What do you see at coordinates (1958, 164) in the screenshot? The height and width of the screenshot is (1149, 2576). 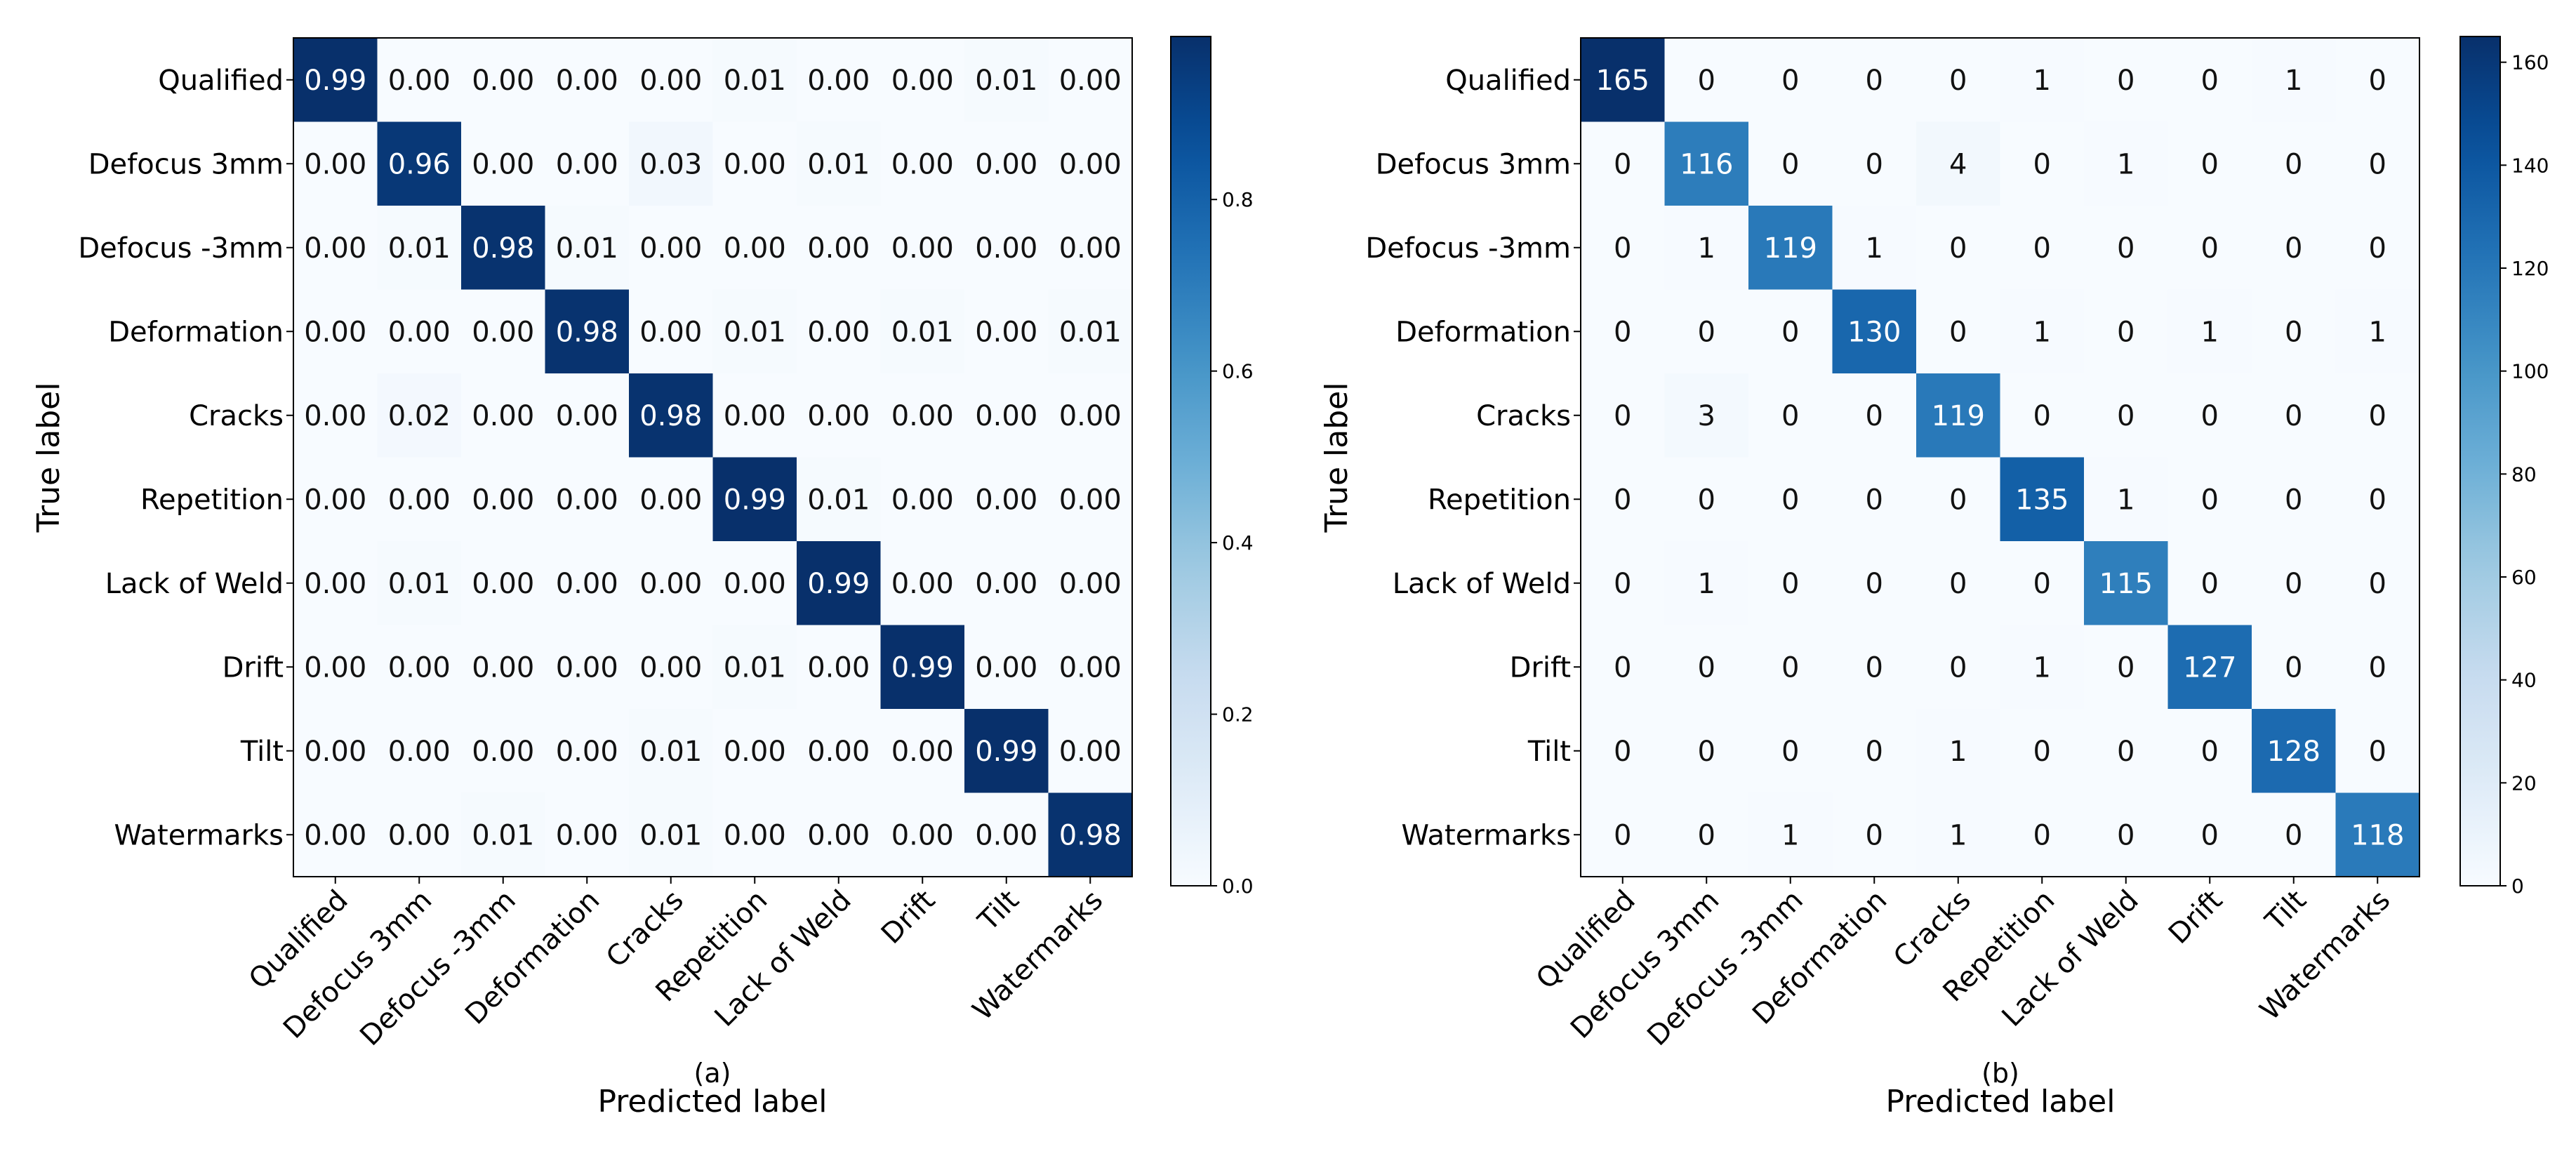 I see `cell-value-label: 4` at bounding box center [1958, 164].